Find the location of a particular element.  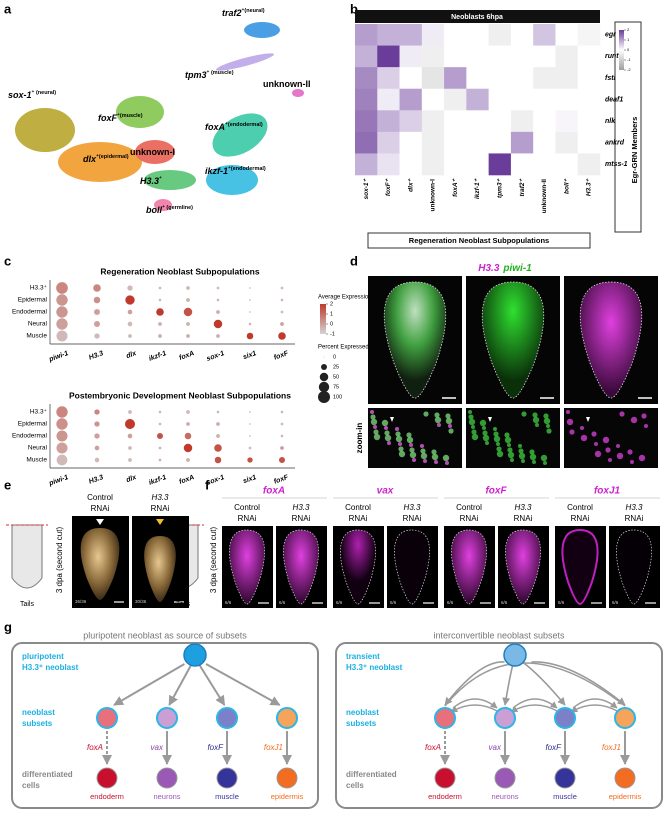

side-label: 3 dpa (second cut) is located at coordinates (213, 560).